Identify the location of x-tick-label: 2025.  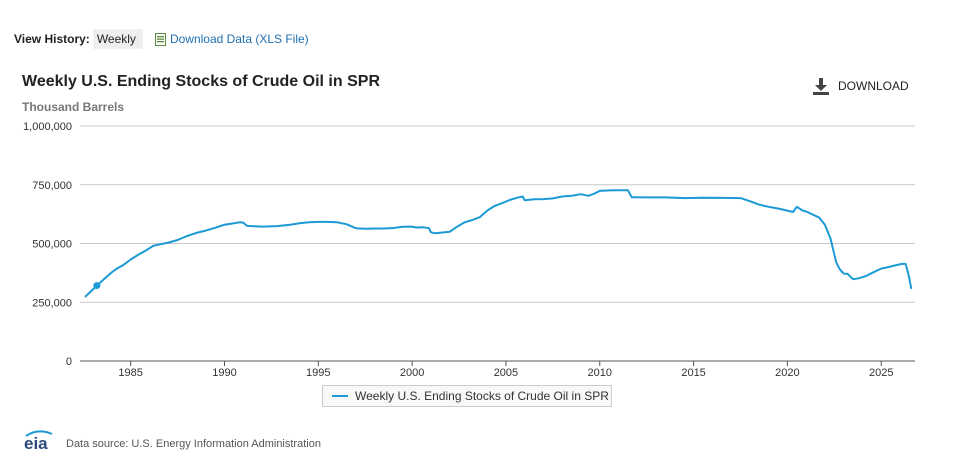
(881, 373).